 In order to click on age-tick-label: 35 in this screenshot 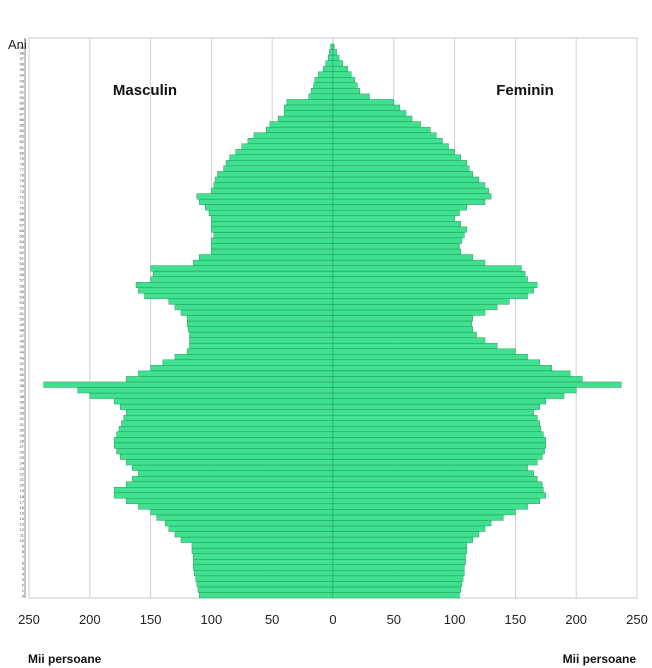, I will do `click(22, 402)`.